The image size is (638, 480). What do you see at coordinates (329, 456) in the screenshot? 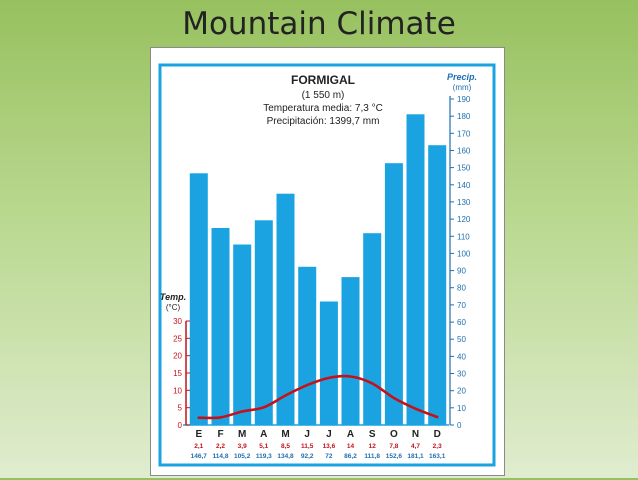
I see `precip-value-label: 72` at bounding box center [329, 456].